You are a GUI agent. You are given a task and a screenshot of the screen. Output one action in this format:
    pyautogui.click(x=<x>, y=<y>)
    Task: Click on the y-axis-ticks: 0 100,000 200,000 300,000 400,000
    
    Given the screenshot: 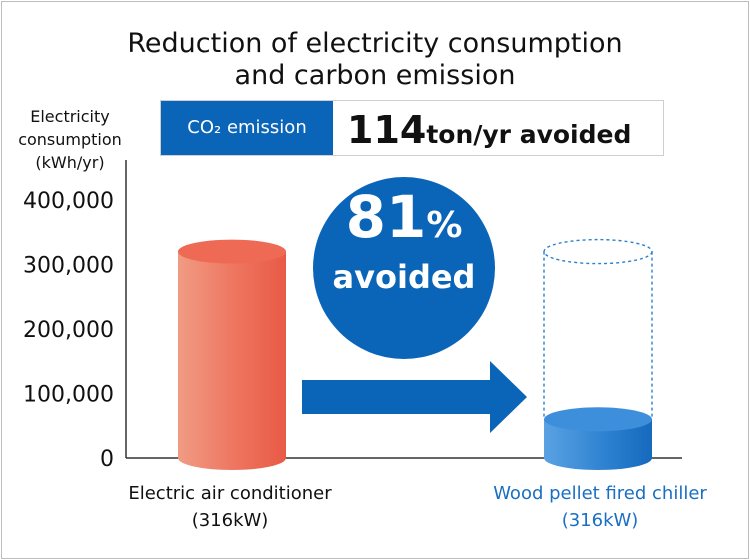 What is the action you would take?
    pyautogui.click(x=68, y=330)
    